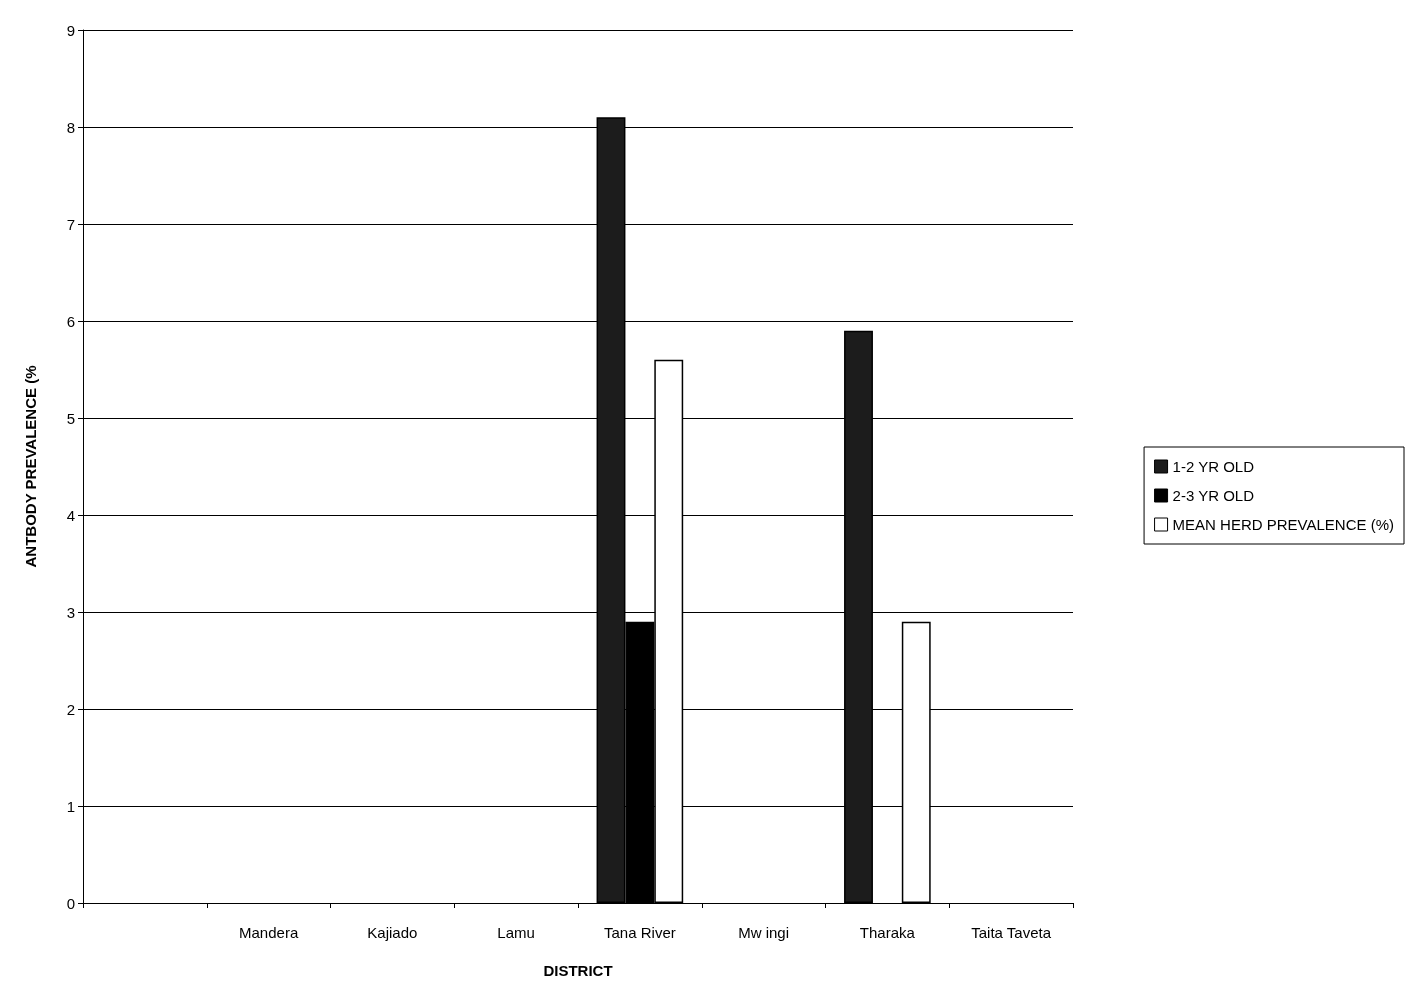 Image resolution: width=1416 pixels, height=991 pixels. What do you see at coordinates (516, 932) in the screenshot?
I see `x-tick-label: Lamu` at bounding box center [516, 932].